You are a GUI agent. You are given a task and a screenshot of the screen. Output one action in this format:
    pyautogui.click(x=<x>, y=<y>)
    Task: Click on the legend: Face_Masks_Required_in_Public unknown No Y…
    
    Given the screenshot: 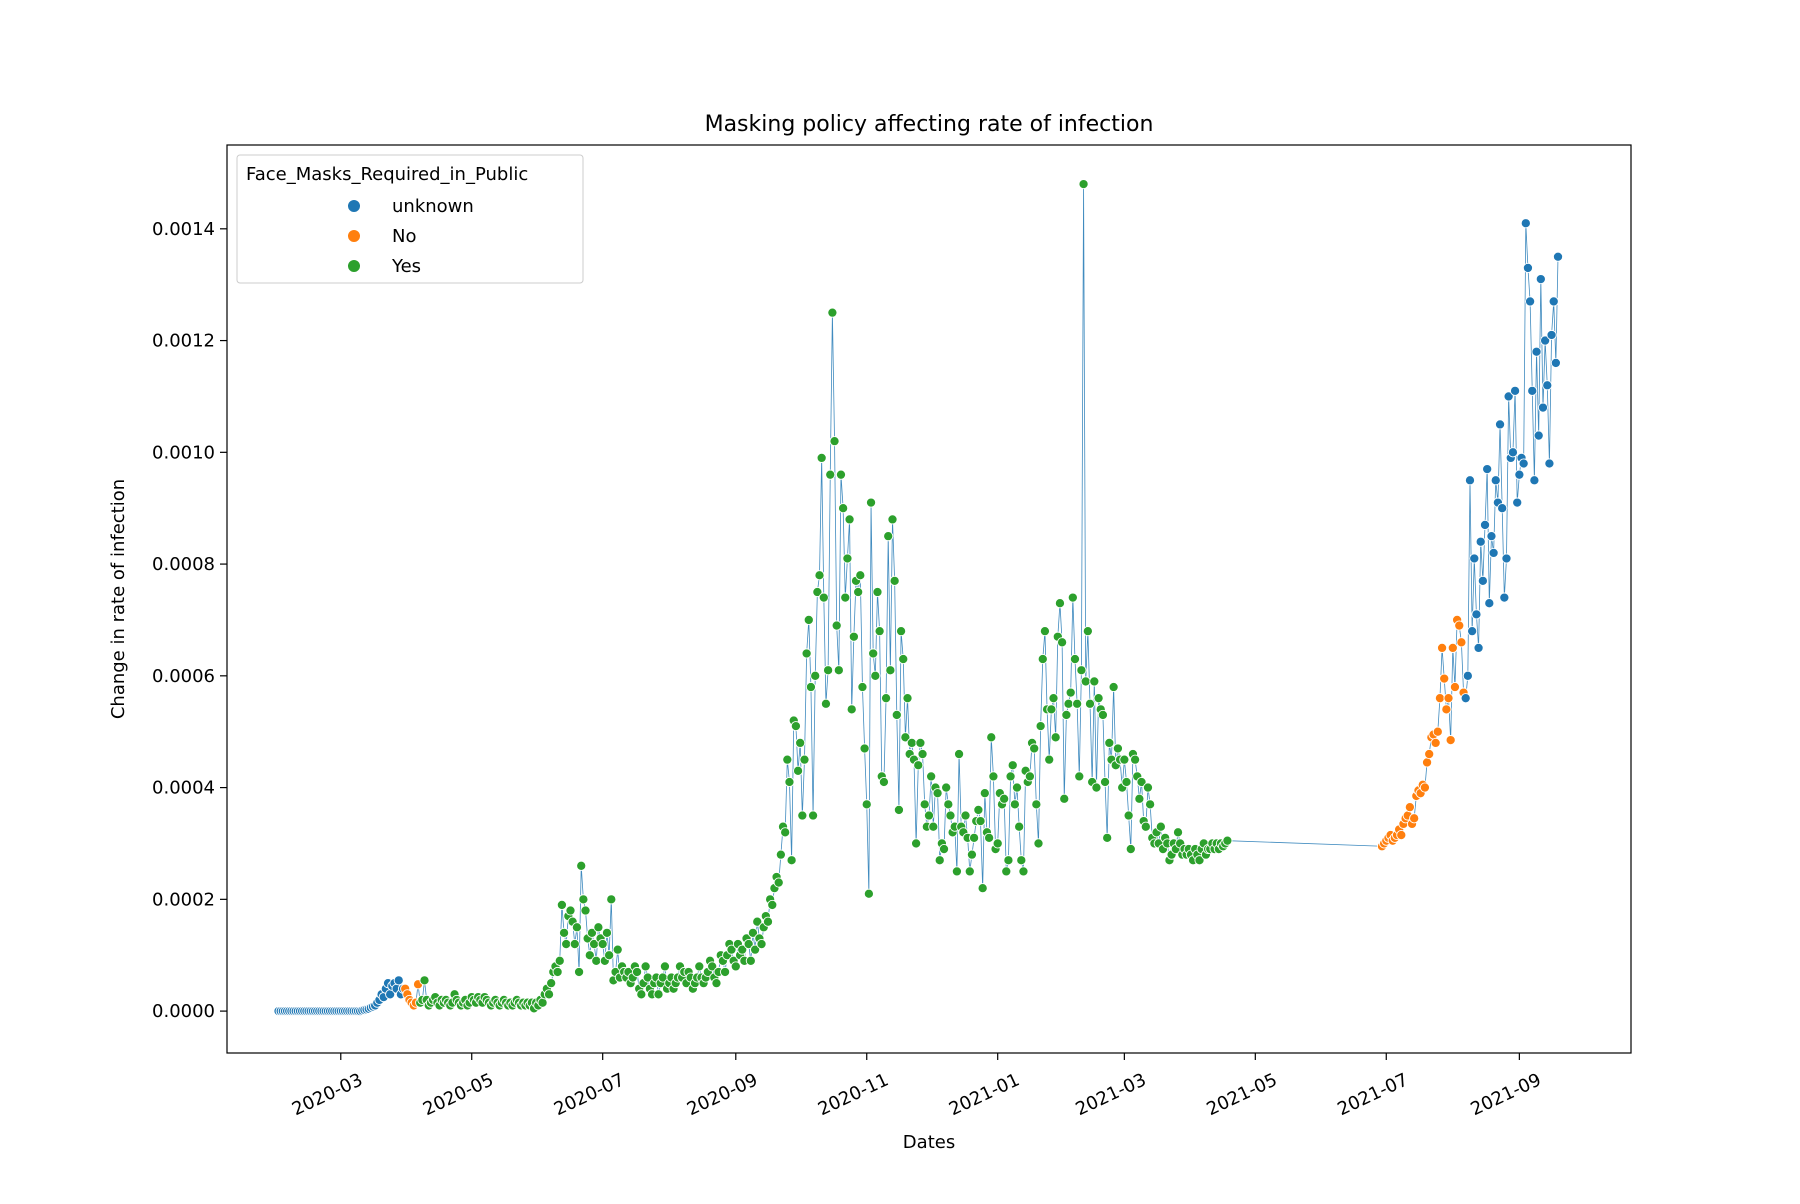 What is the action you would take?
    pyautogui.click(x=410, y=219)
    